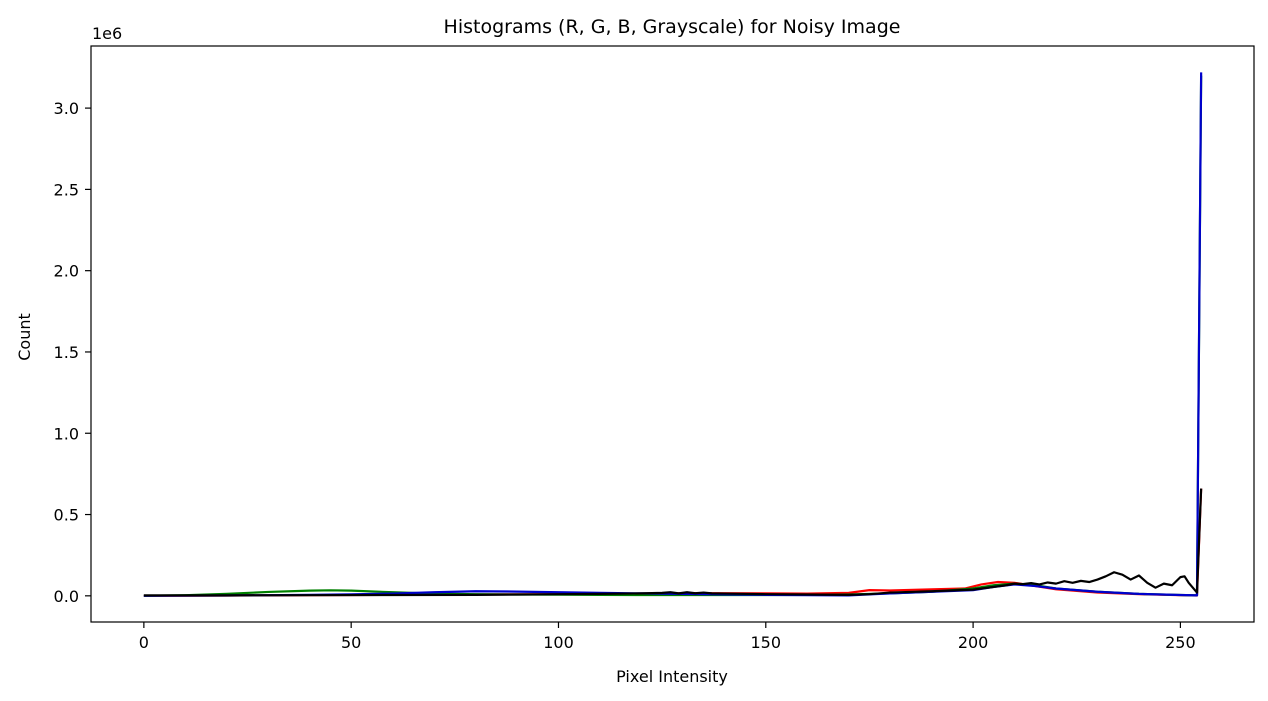 The image size is (1268, 701). Describe the element at coordinates (66, 108) in the screenshot. I see `y-tick-label-6: 3.0` at that location.